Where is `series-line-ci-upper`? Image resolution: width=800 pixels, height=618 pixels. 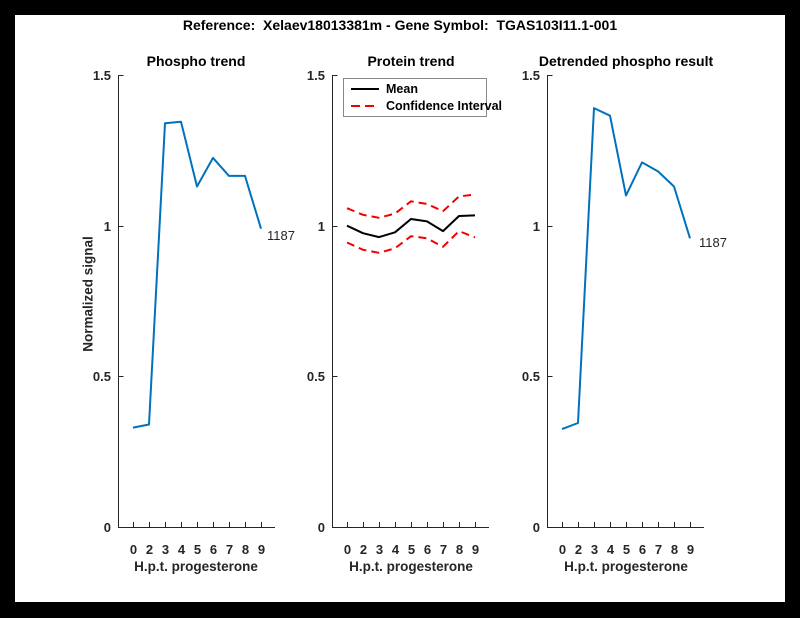 series-line-ci-upper is located at coordinates (411, 206).